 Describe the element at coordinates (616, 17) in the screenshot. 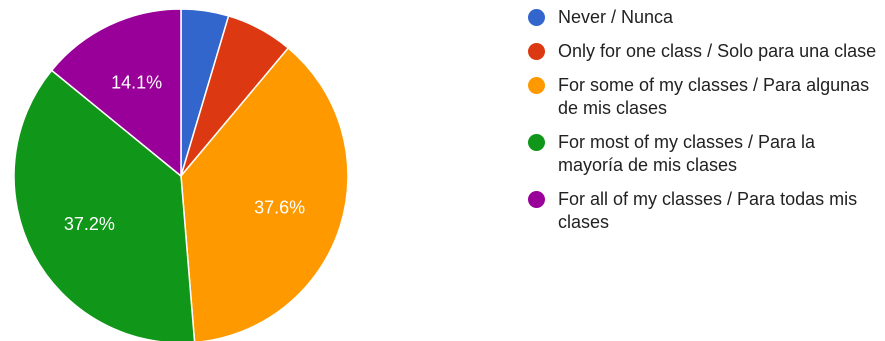

I see `legend-label: Never / Nunca` at that location.